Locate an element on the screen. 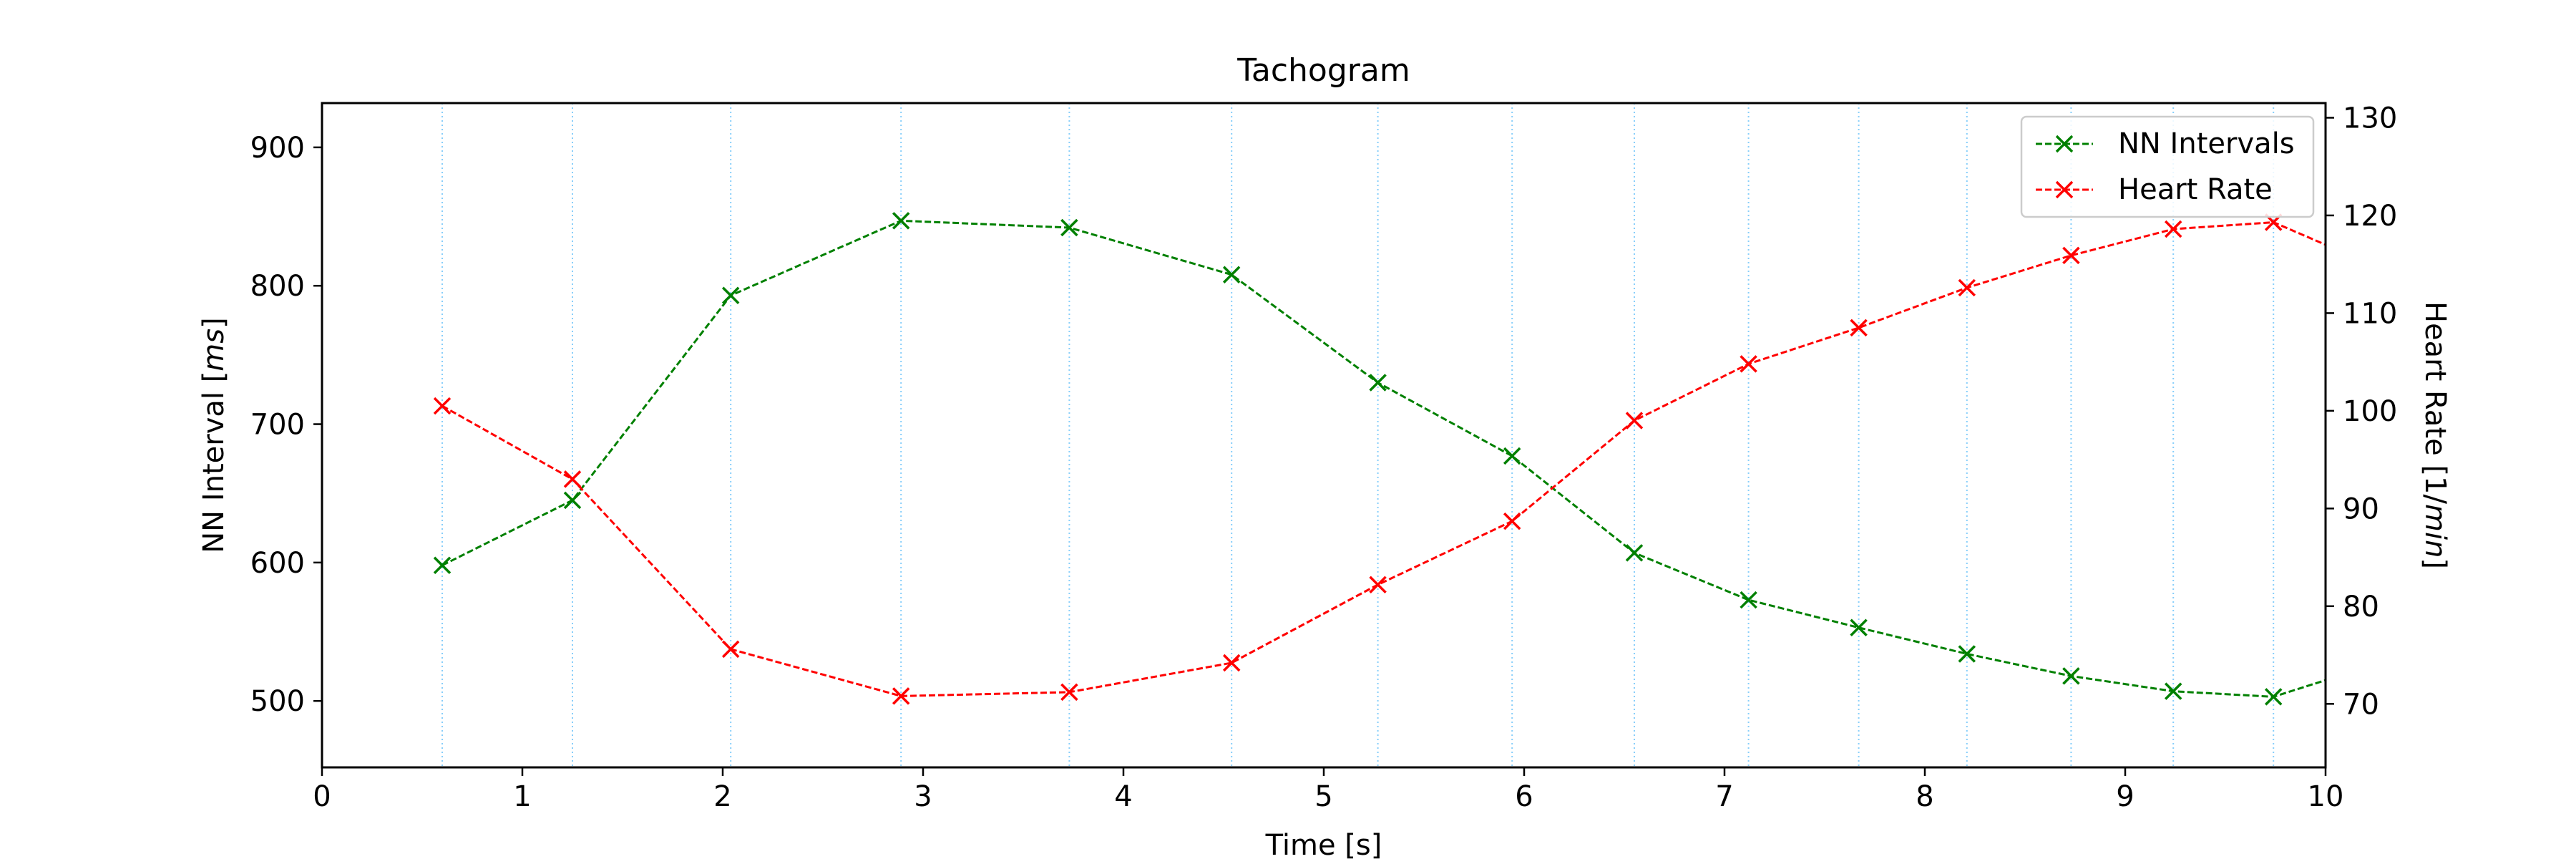  right-y-tick-label-4: 110 is located at coordinates (2370, 313).